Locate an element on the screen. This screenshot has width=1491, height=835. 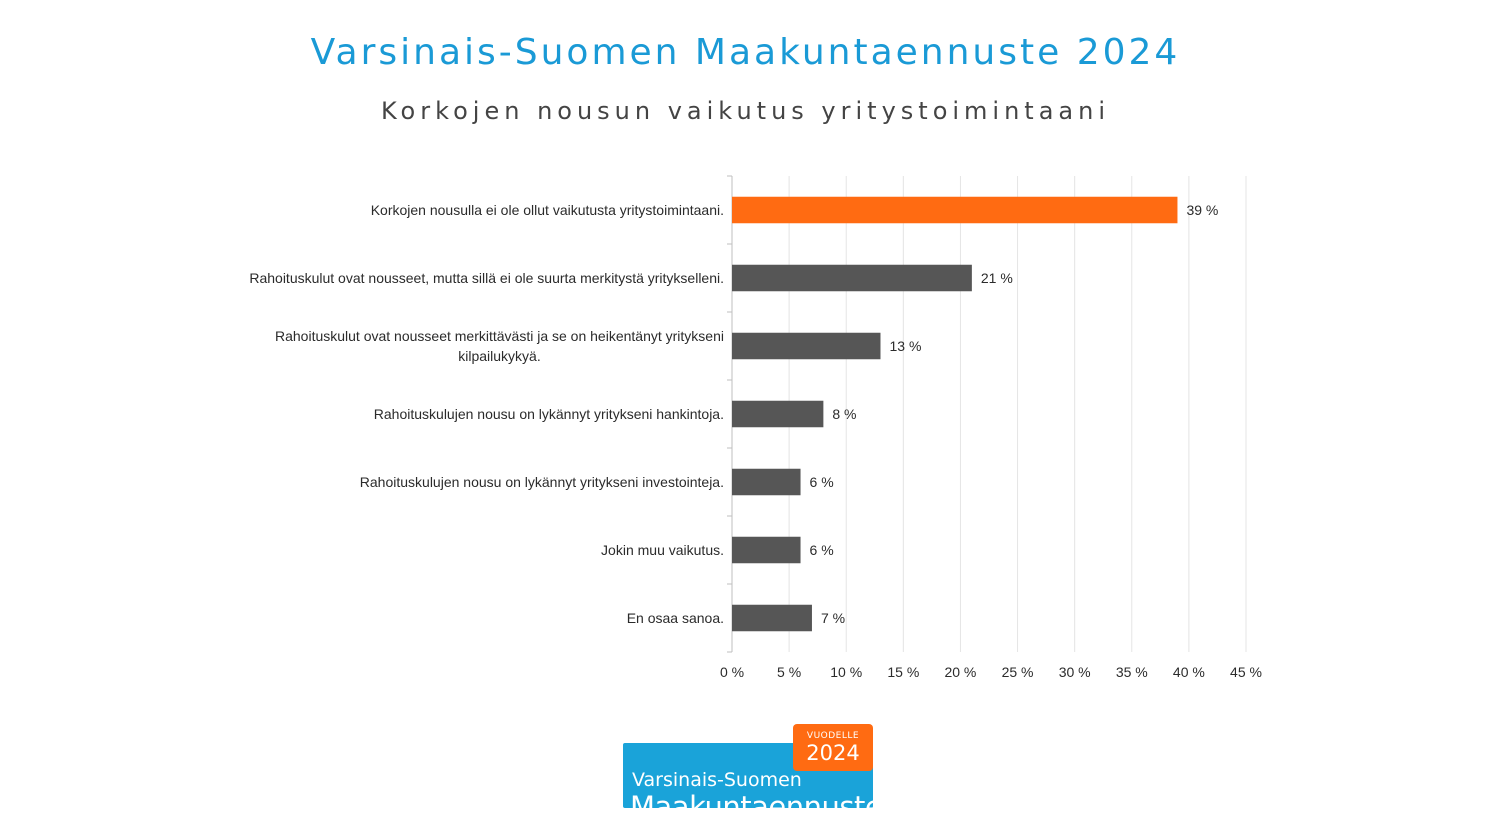
data-label: 8 % is located at coordinates (844, 414).